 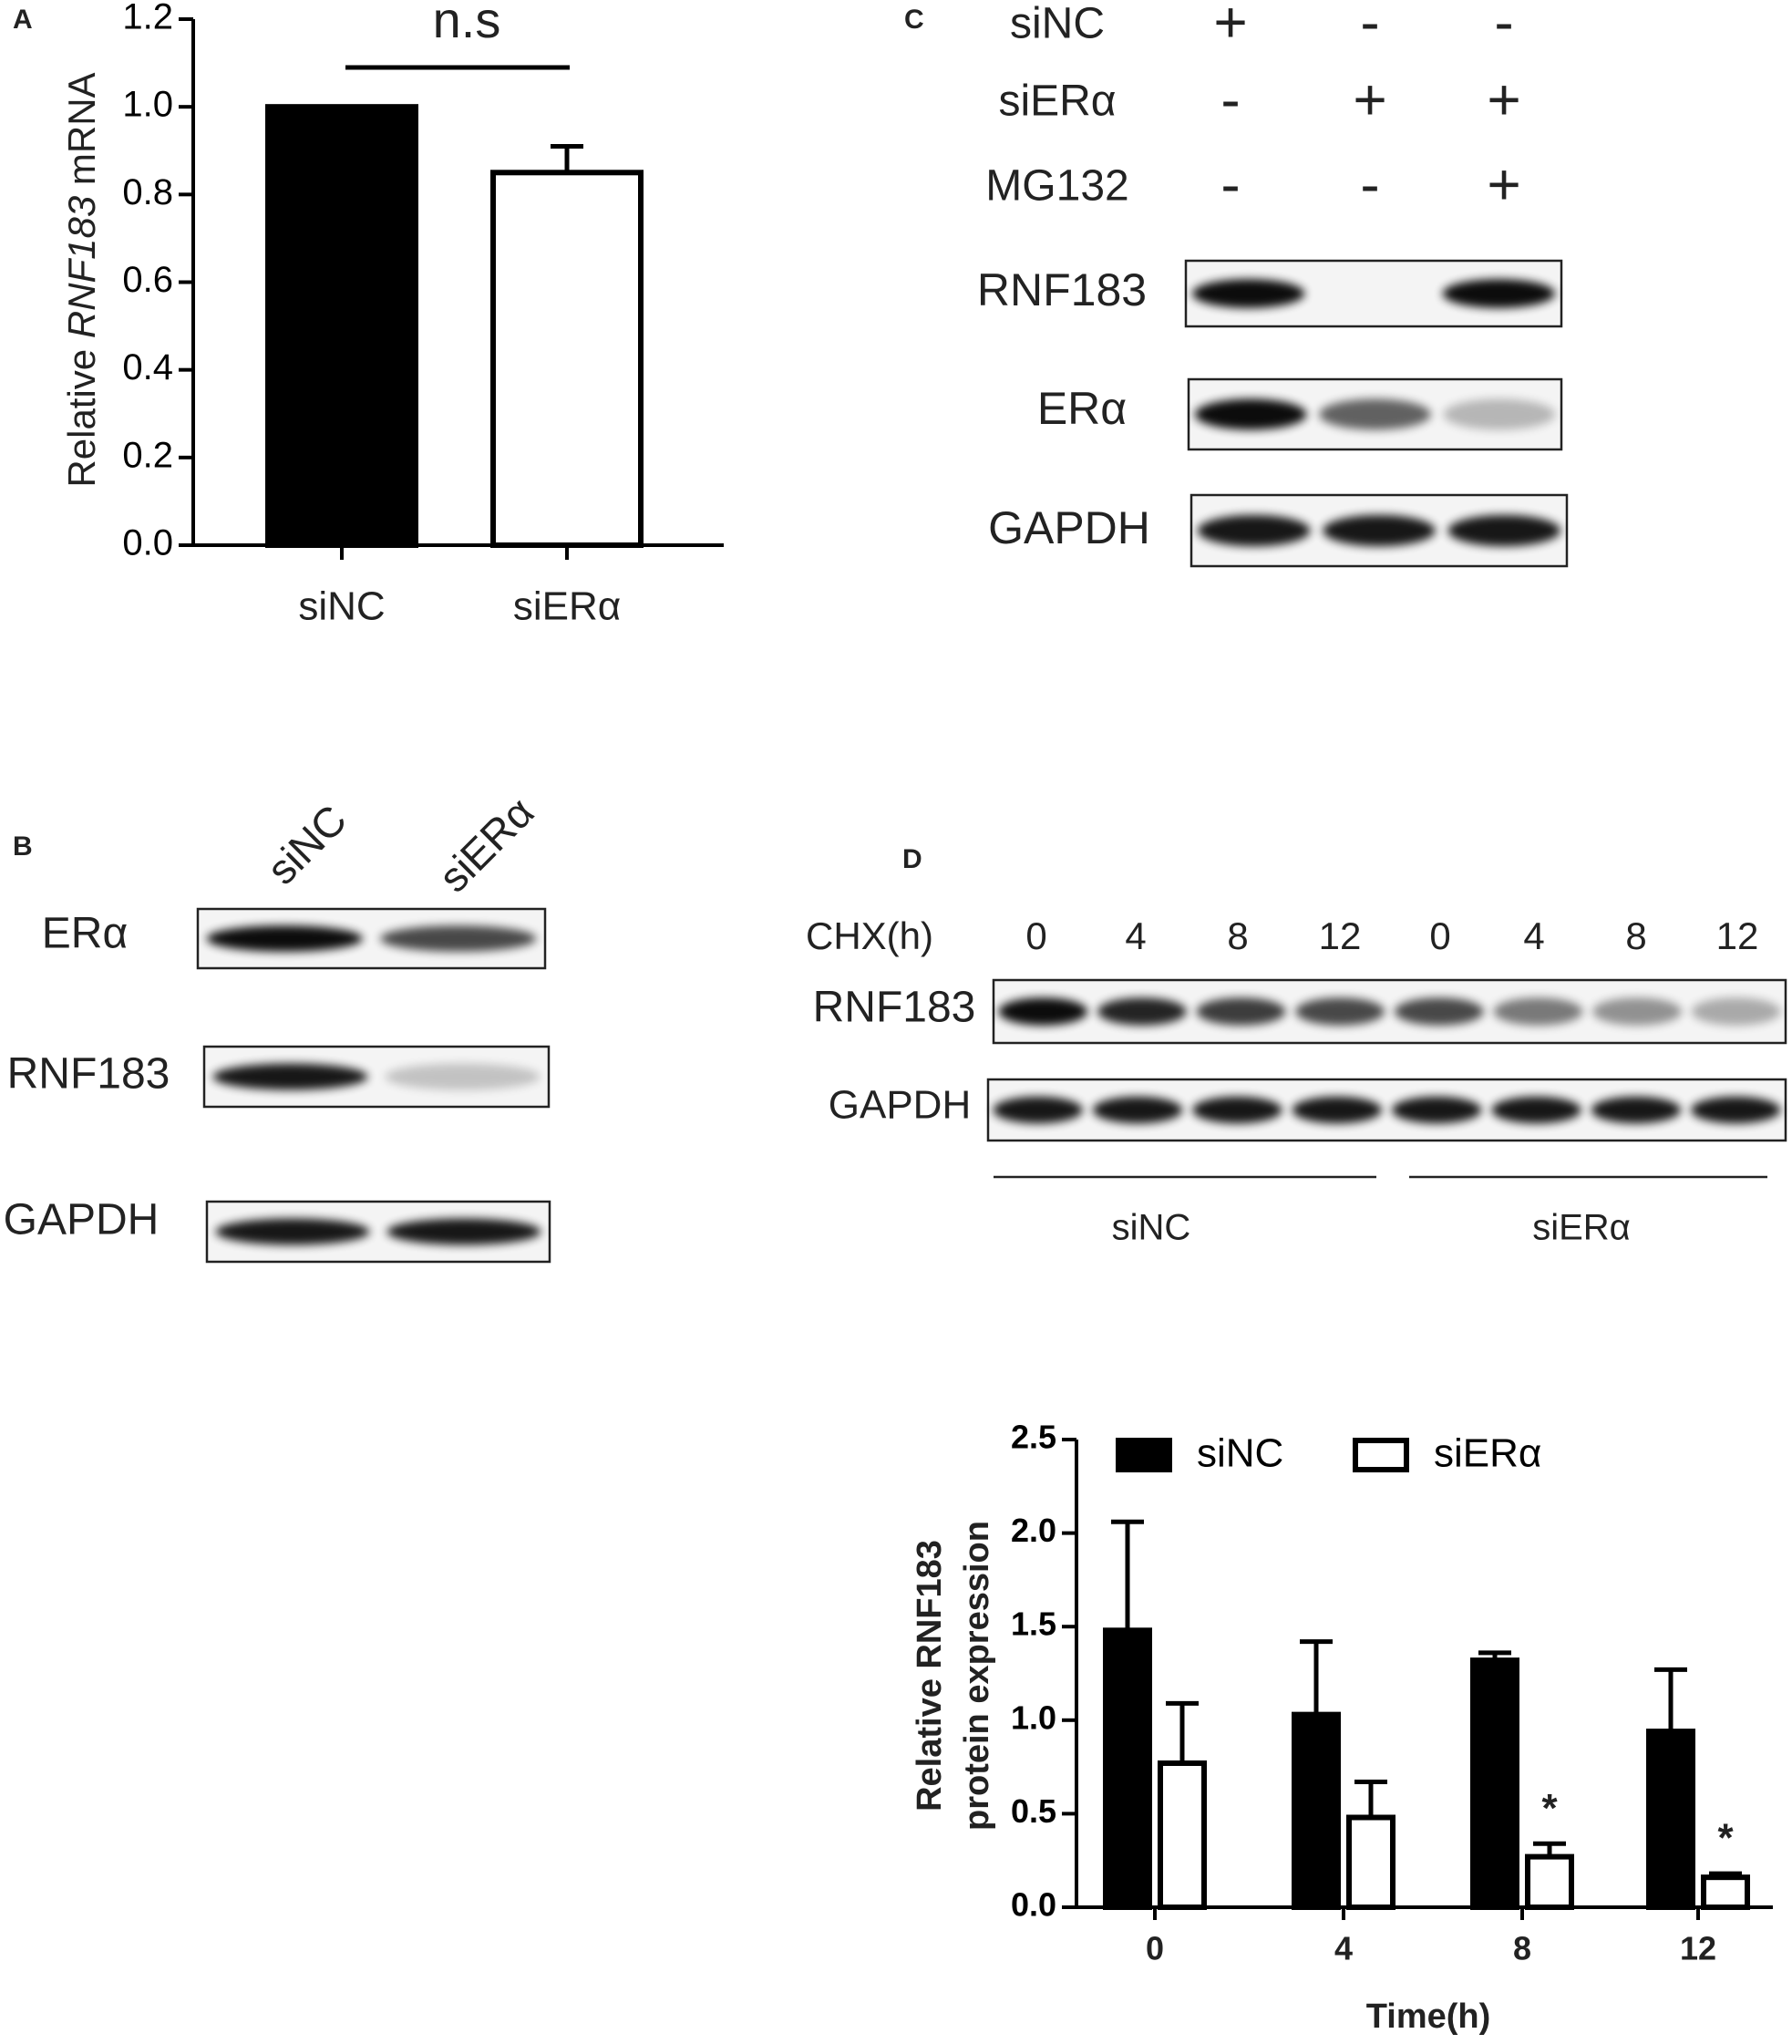 What do you see at coordinates (147, 280) in the screenshot?
I see `y-tick-label: 0.6` at bounding box center [147, 280].